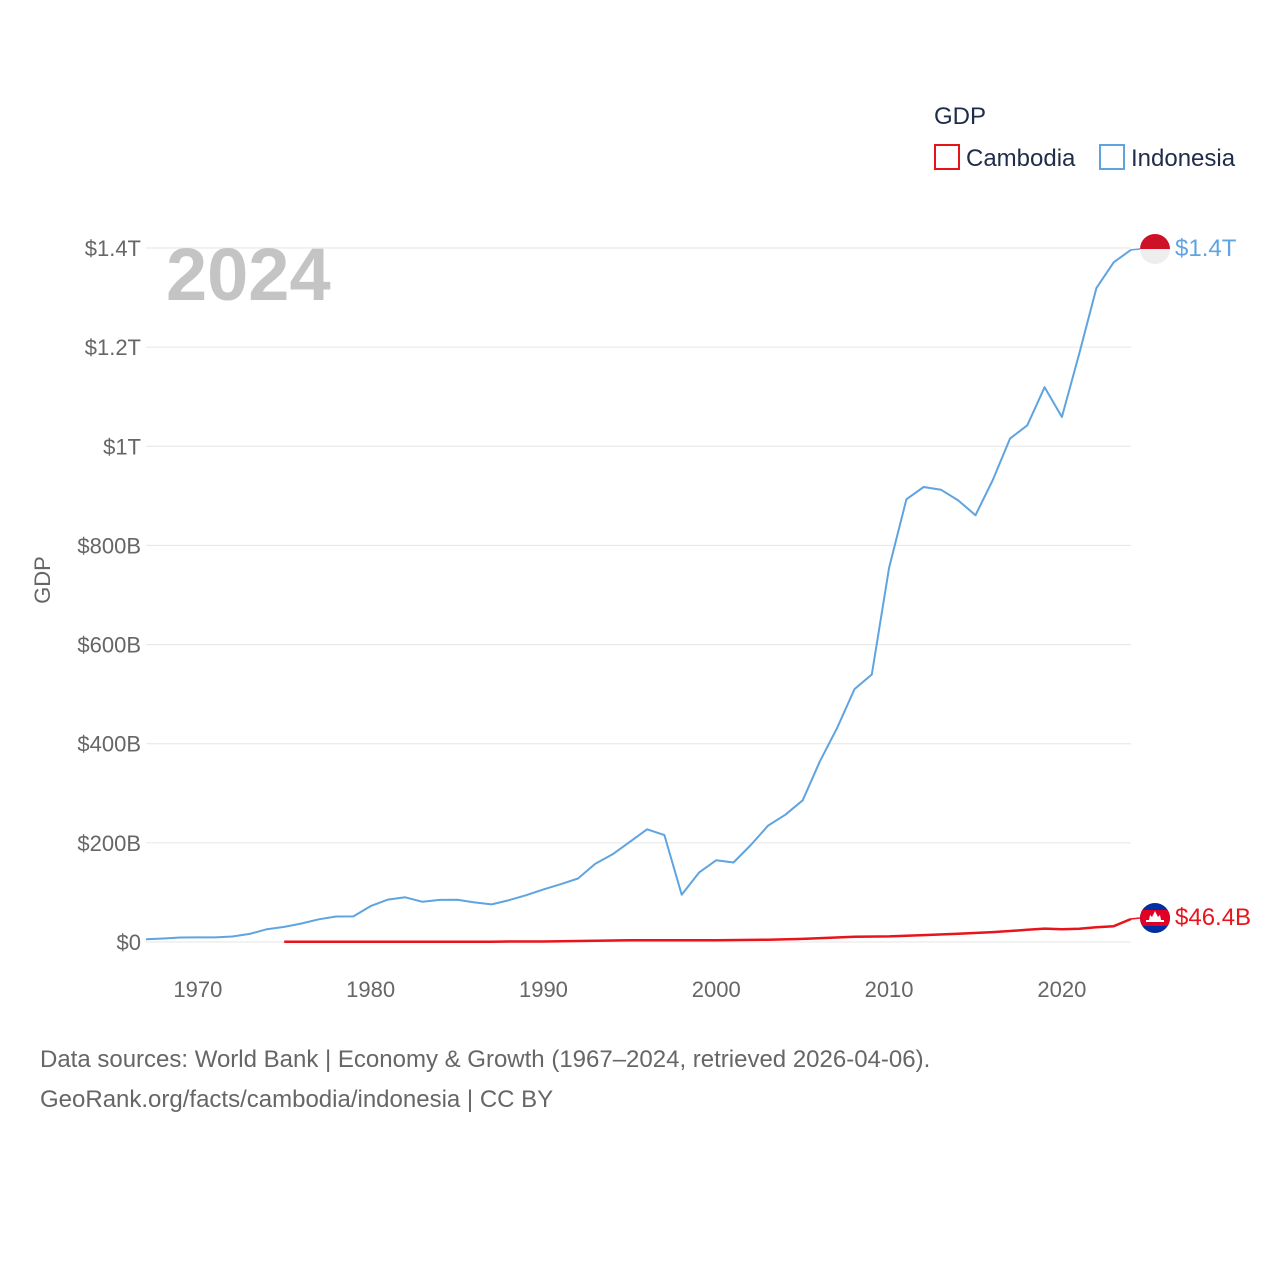  Describe the element at coordinates (543, 989) in the screenshot. I see `x-tick-label: 1990` at that location.